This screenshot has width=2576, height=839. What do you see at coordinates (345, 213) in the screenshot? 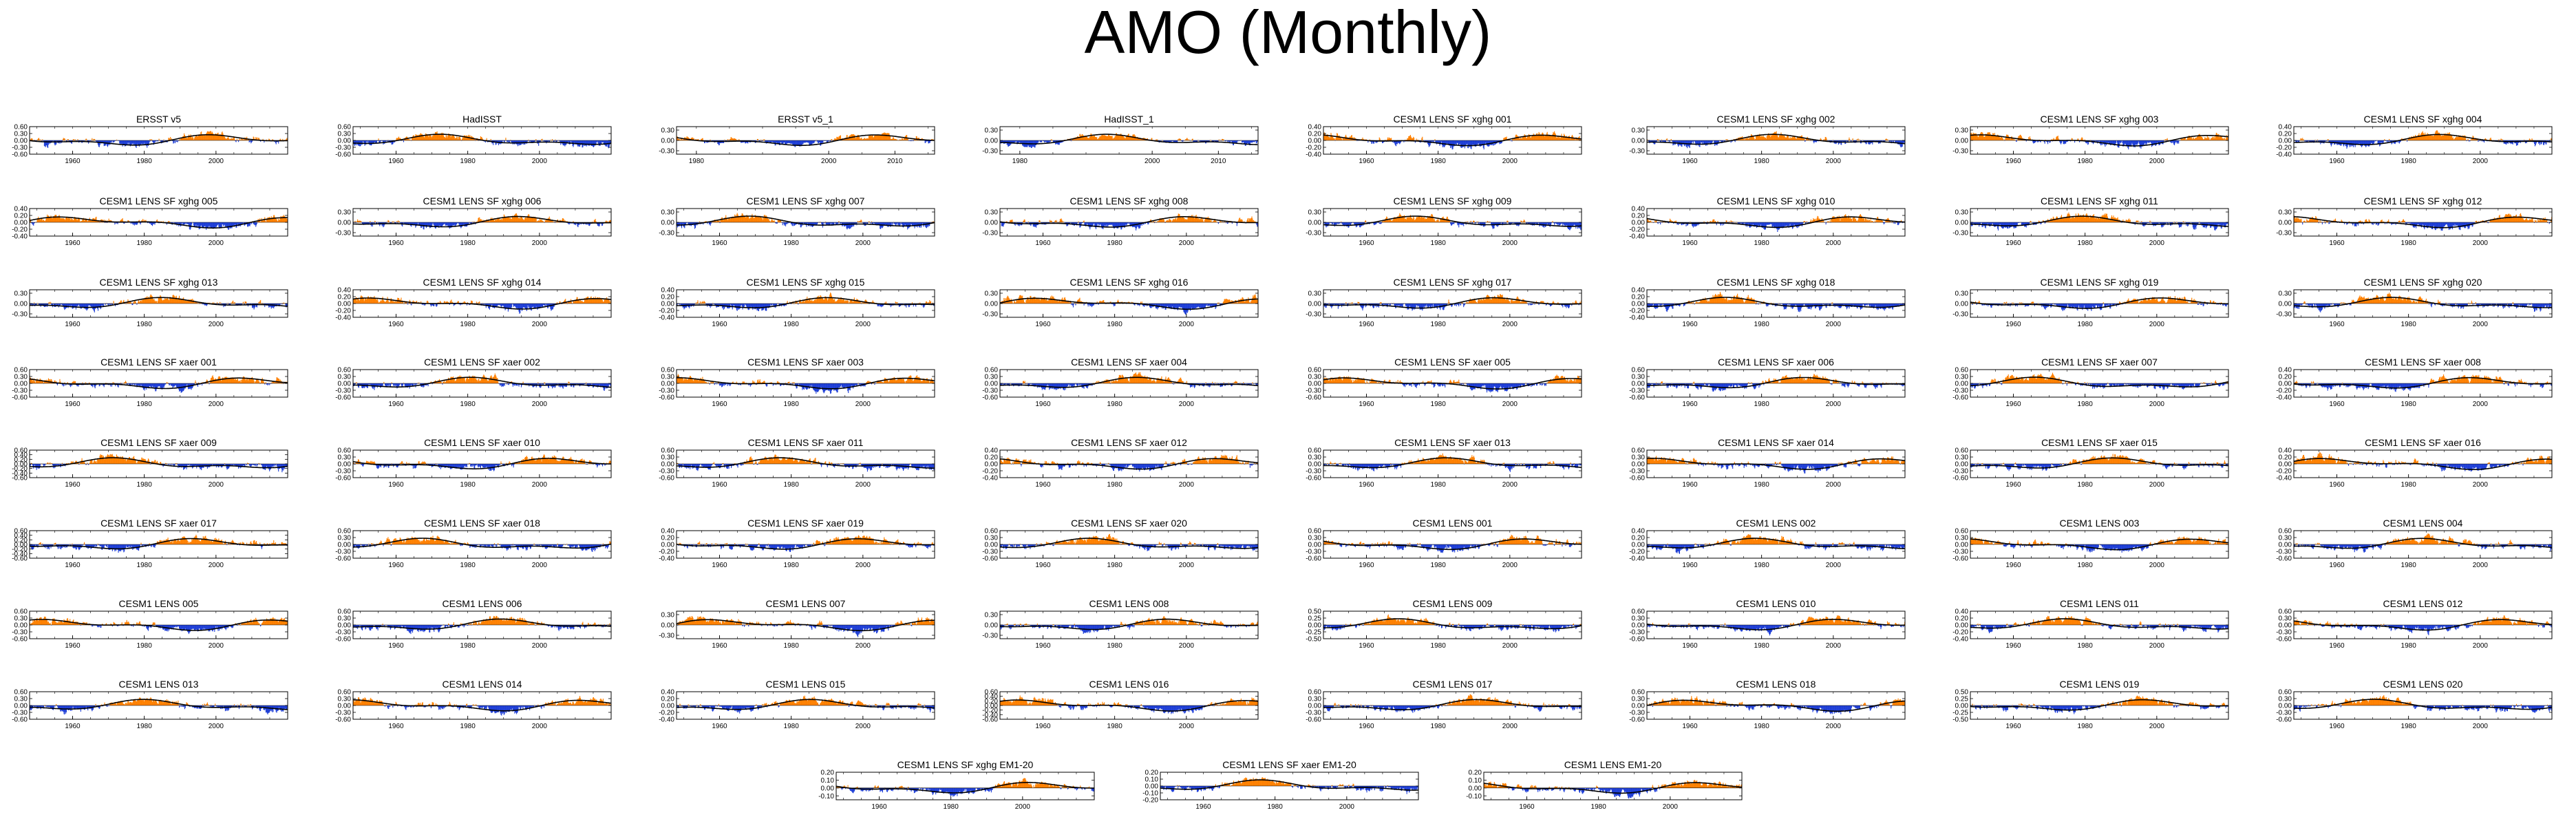
I see `y-tick-label: 0.30` at bounding box center [345, 213].